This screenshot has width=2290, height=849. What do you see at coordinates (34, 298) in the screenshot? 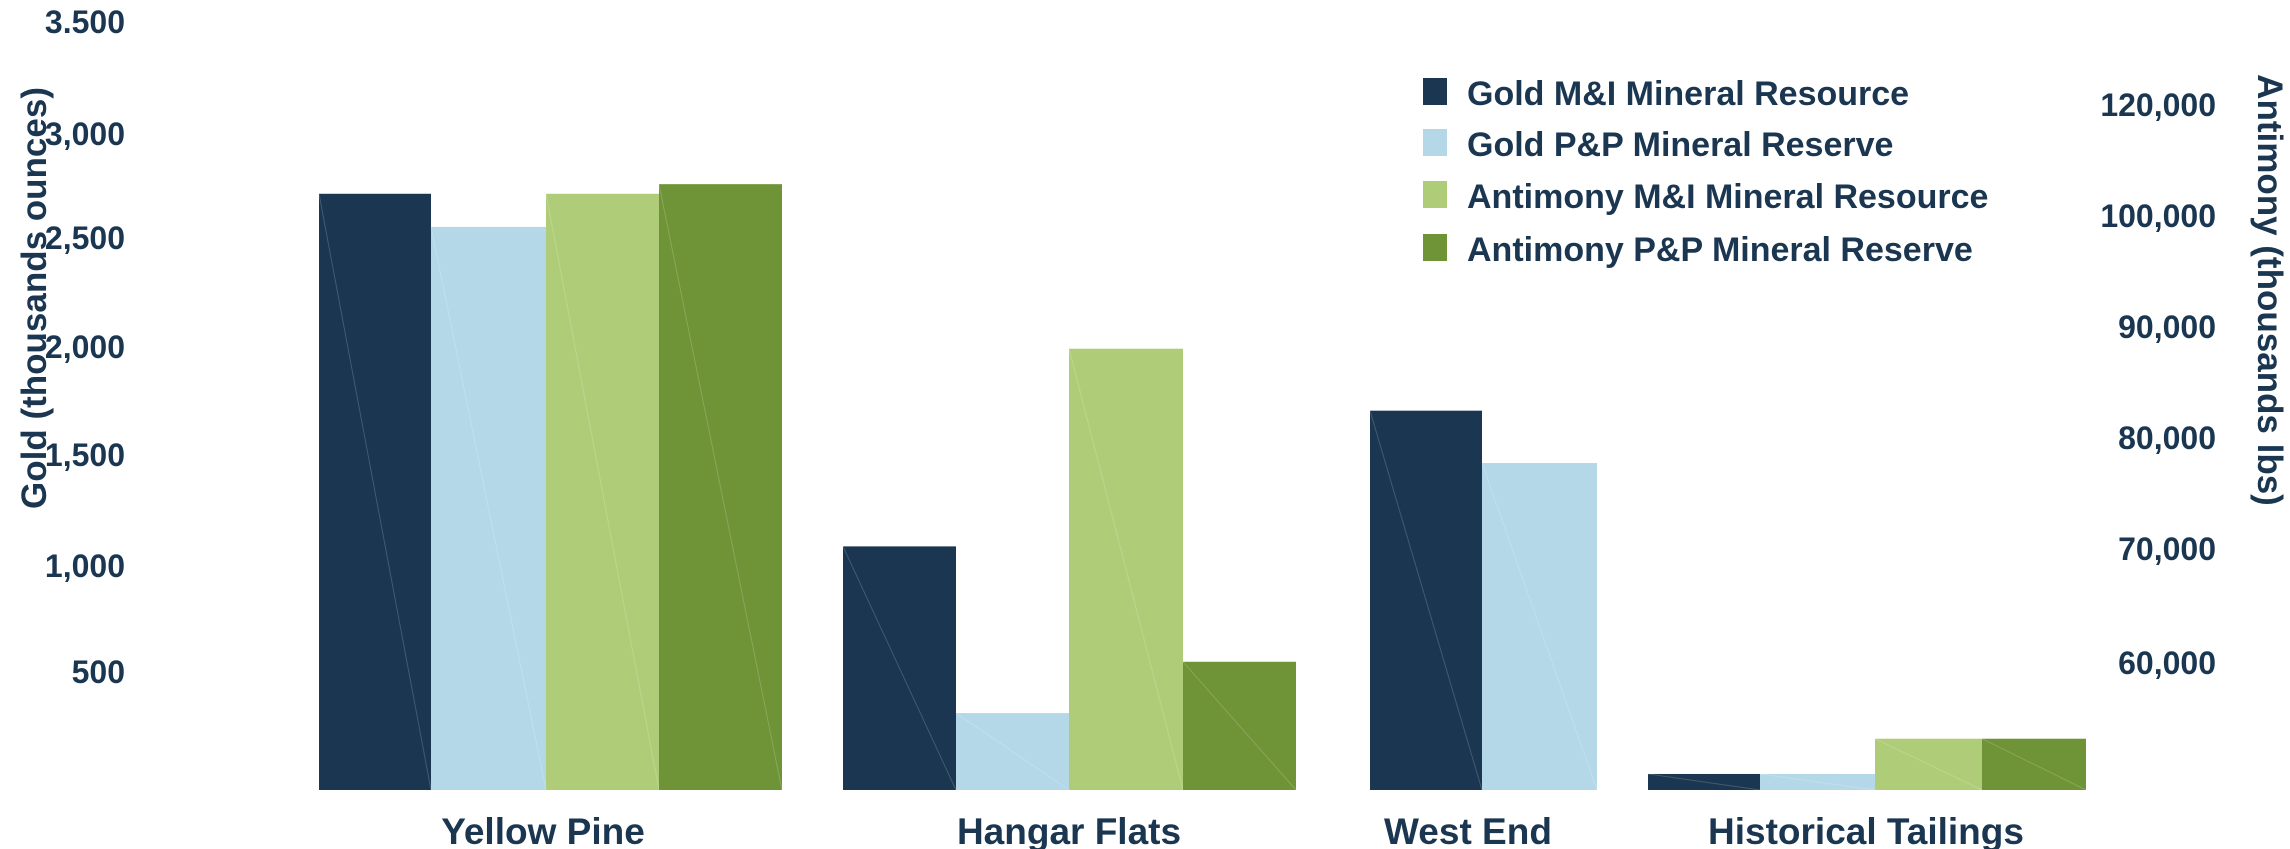
I see `left-axis-title: Gold (thousands ounces)` at bounding box center [34, 298].